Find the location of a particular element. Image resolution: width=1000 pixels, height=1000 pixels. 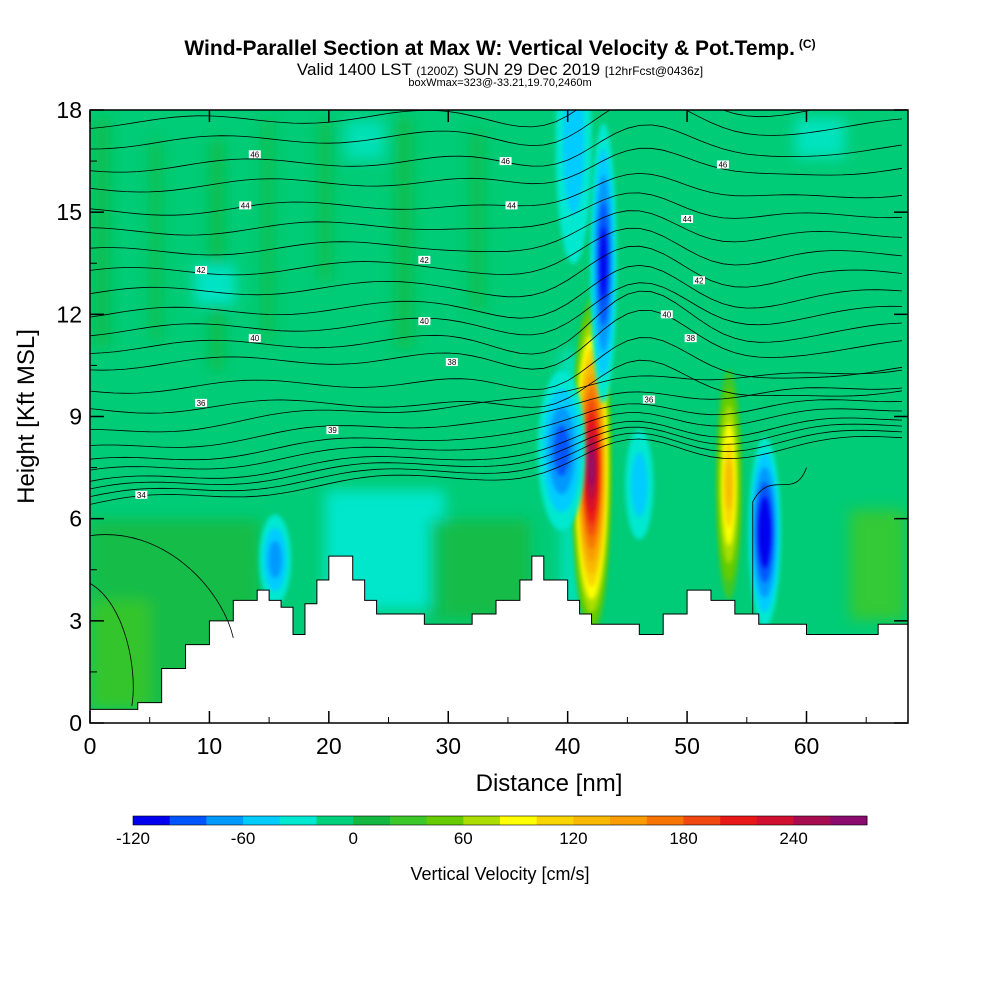

colorbar: -120 -60 0 60 120 180 240 is located at coordinates (492, 831).